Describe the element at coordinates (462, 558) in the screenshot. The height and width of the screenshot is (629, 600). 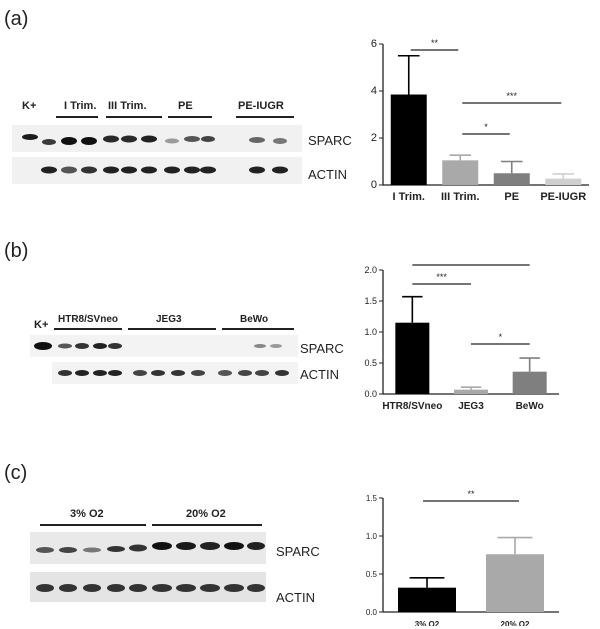
I see `bar-chart-c: 0.0 0.5 1.0 1.5 3% O2 20% O2 **` at that location.